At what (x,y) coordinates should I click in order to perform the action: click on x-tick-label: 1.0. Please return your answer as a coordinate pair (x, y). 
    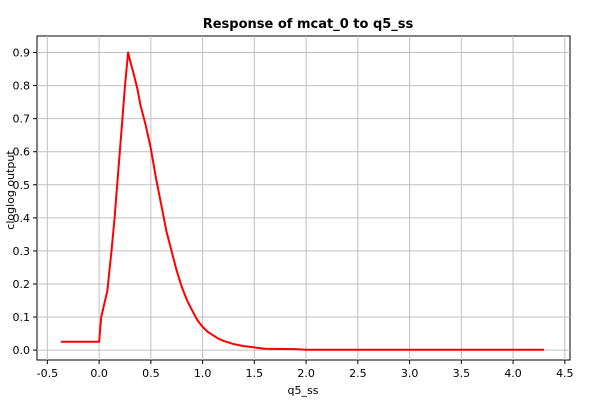
    Looking at the image, I should click on (203, 373).